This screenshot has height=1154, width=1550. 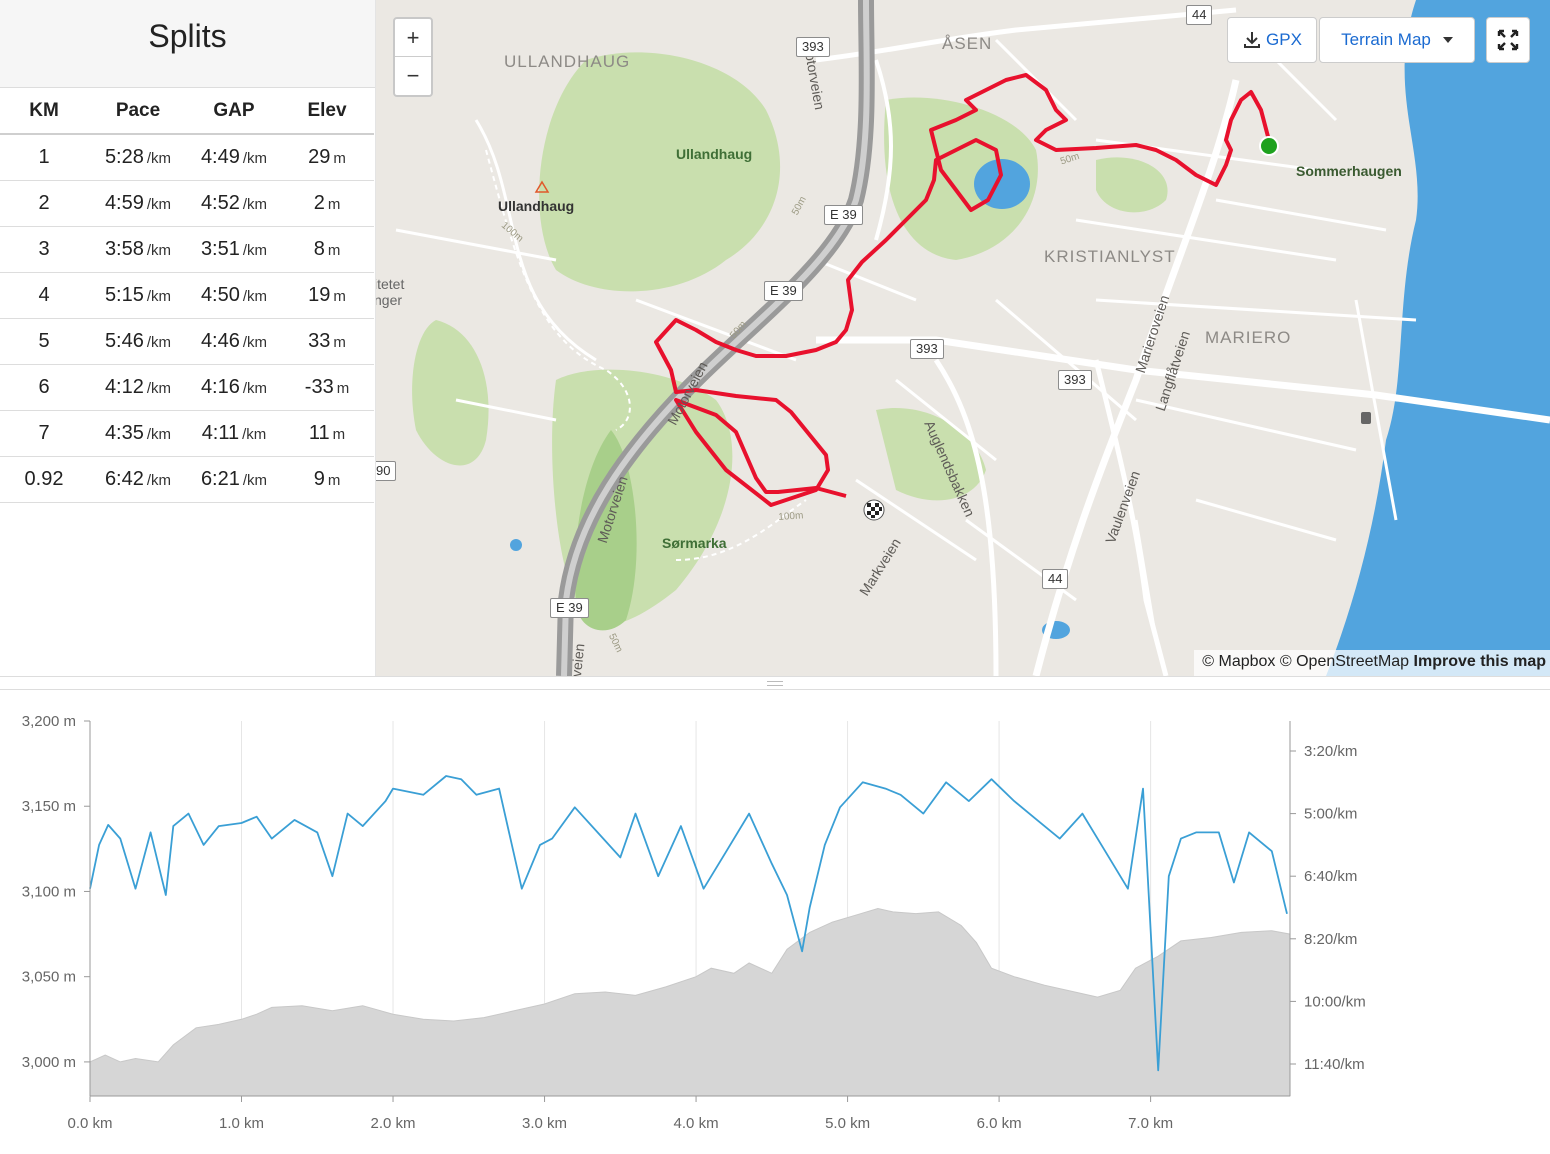 I want to click on split-row: 1 5:28/km 4:49/km 29 m, so click(x=187, y=157).